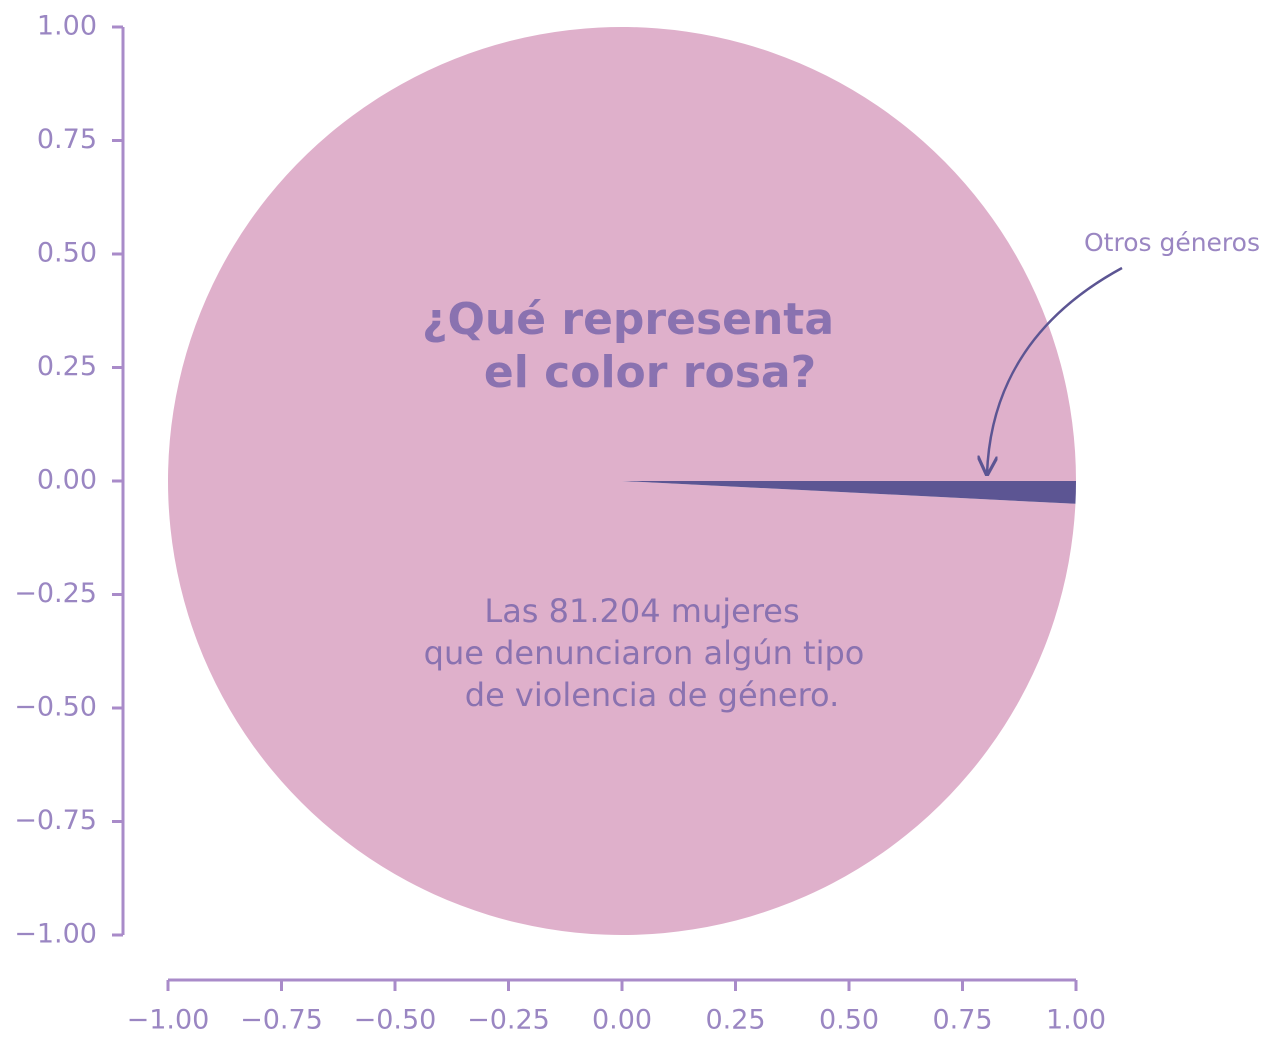 This screenshot has width=1270, height=1046. I want to click on center-text: de violencia de género., so click(652, 695).